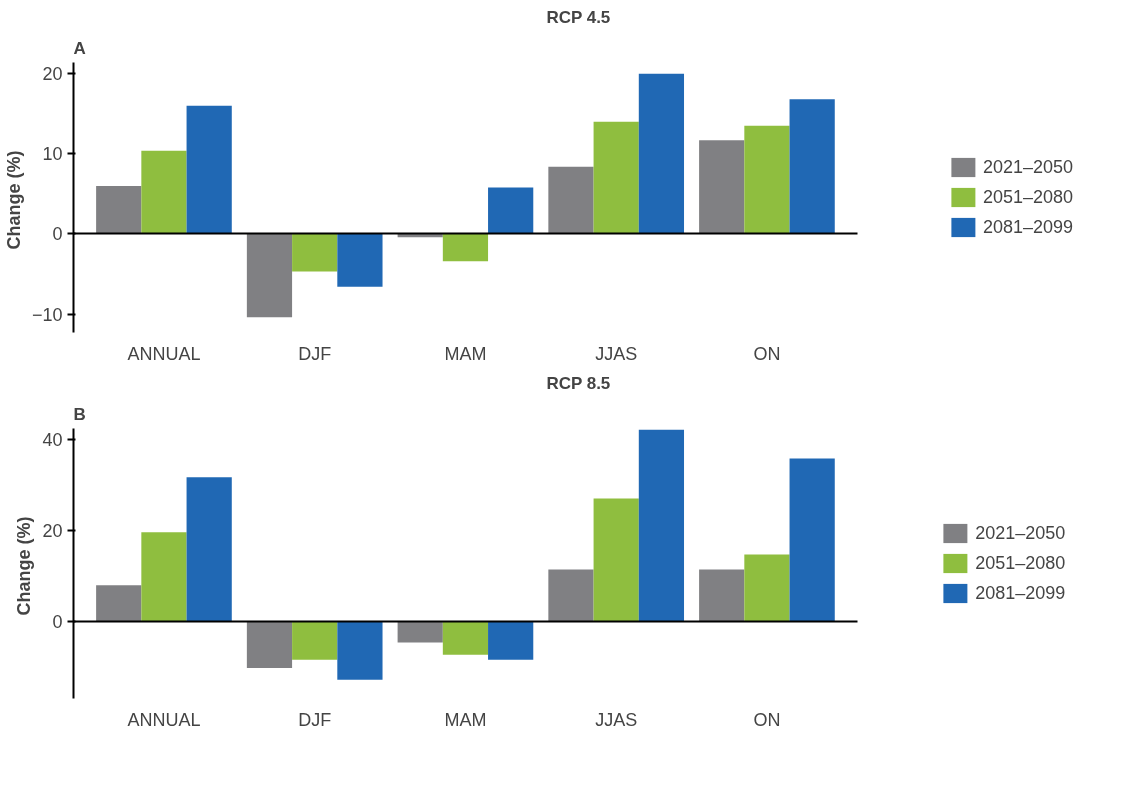 The image size is (1123, 811). What do you see at coordinates (578, 17) in the screenshot?
I see `chart-title: RCP 4.5` at bounding box center [578, 17].